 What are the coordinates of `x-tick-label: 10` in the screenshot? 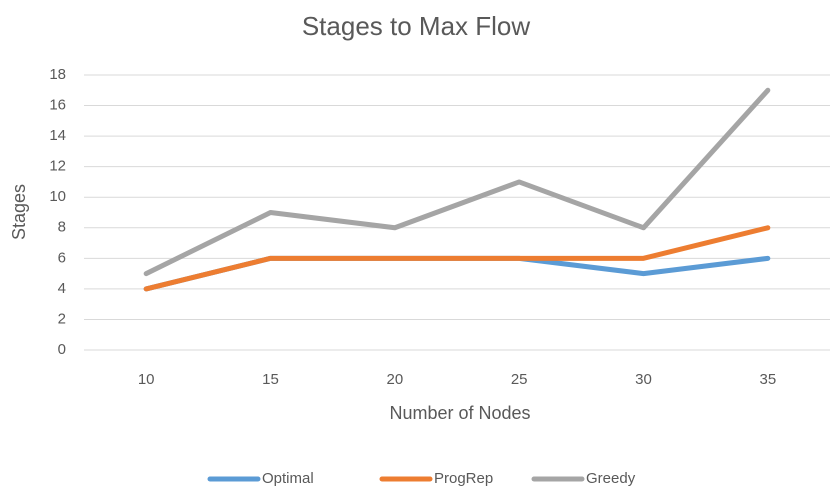 It's located at (146, 379).